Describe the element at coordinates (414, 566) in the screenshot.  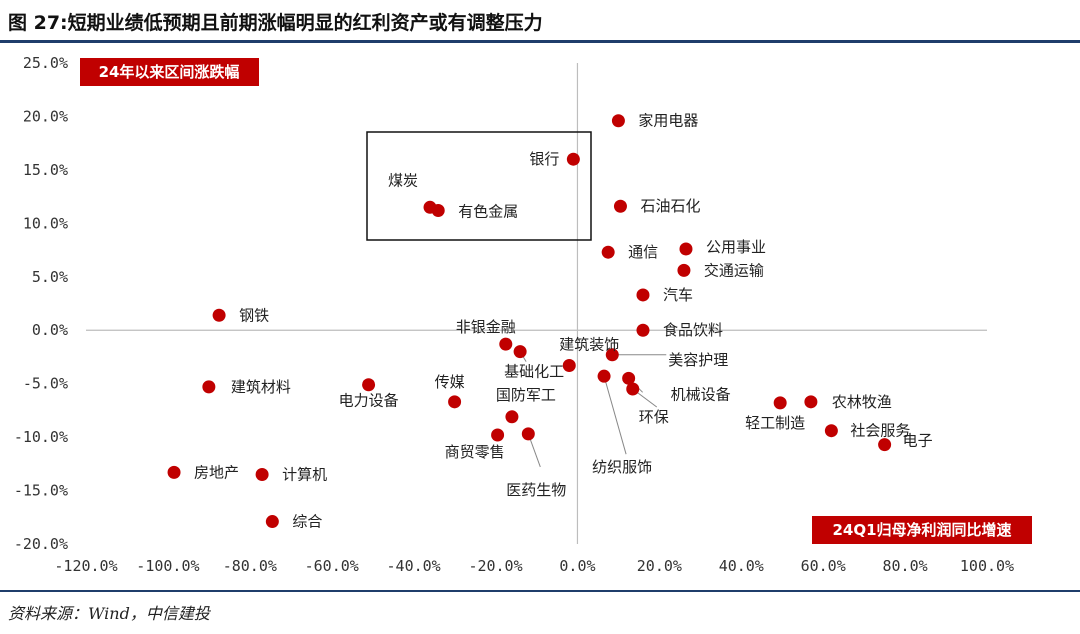
I see `x-tick-label: -40.0%` at that location.